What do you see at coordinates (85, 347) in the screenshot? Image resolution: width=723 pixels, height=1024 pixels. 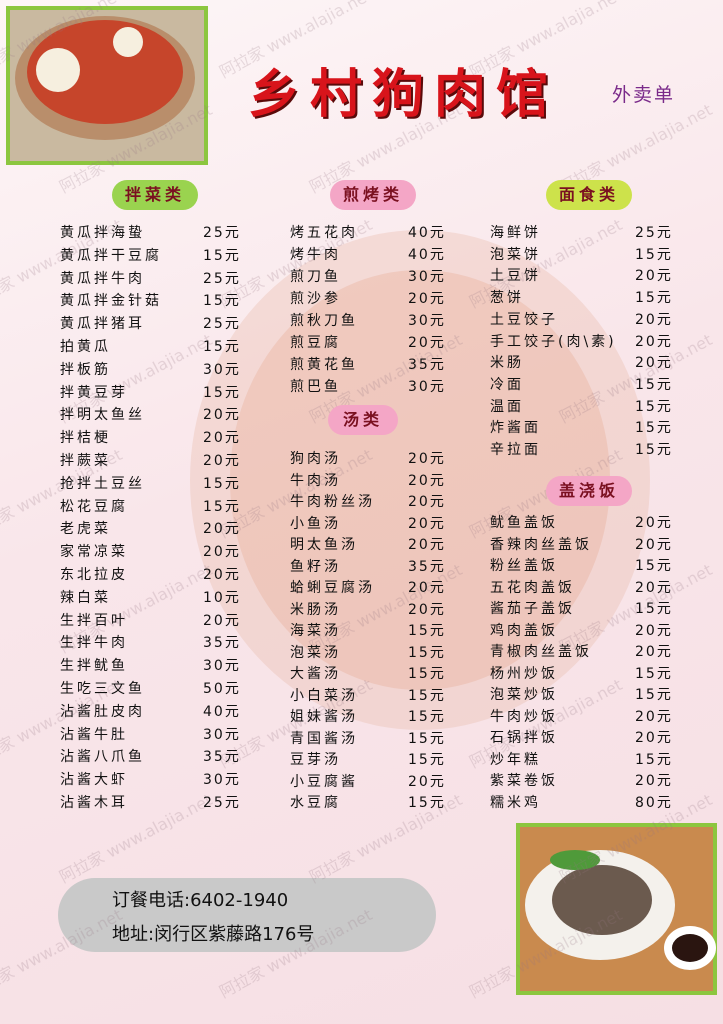 I see `item-name: 拍黄瓜` at bounding box center [85, 347].